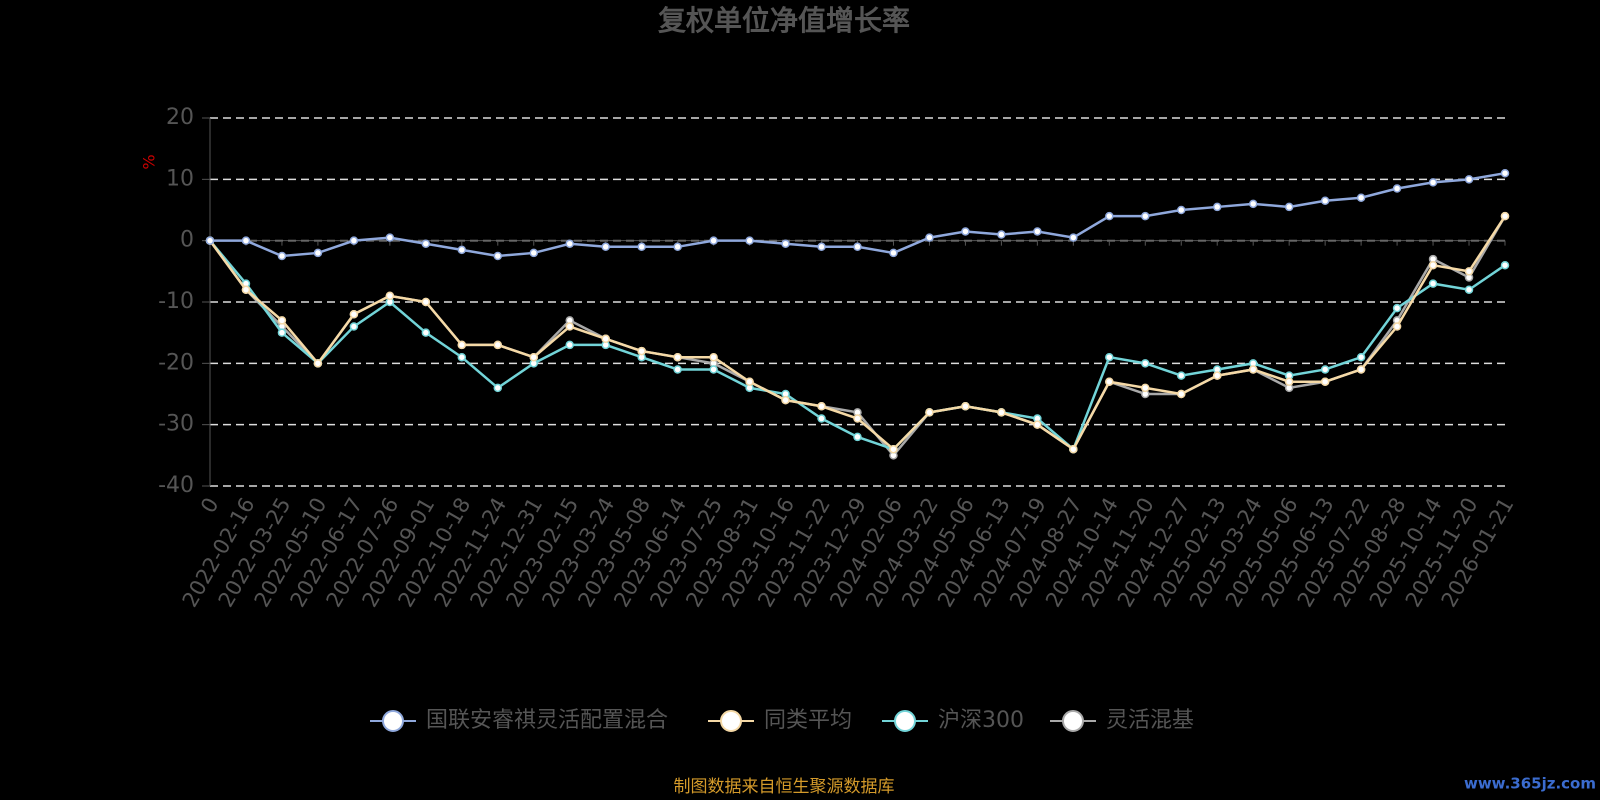 This screenshot has width=1600, height=800. Describe the element at coordinates (1530, 784) in the screenshot. I see `watermark: www.365jz.com` at that location.